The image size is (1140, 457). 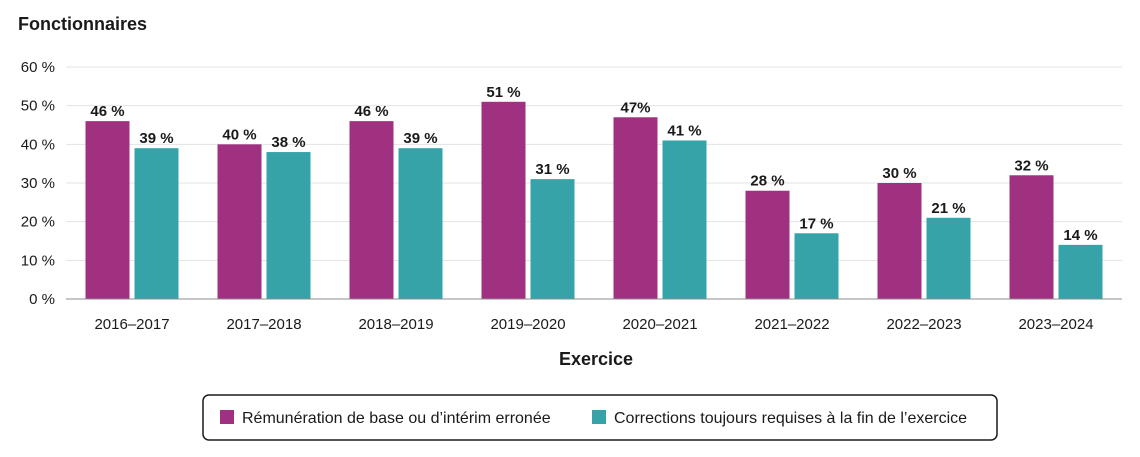 I want to click on data-label: 47%, so click(x=635, y=107).